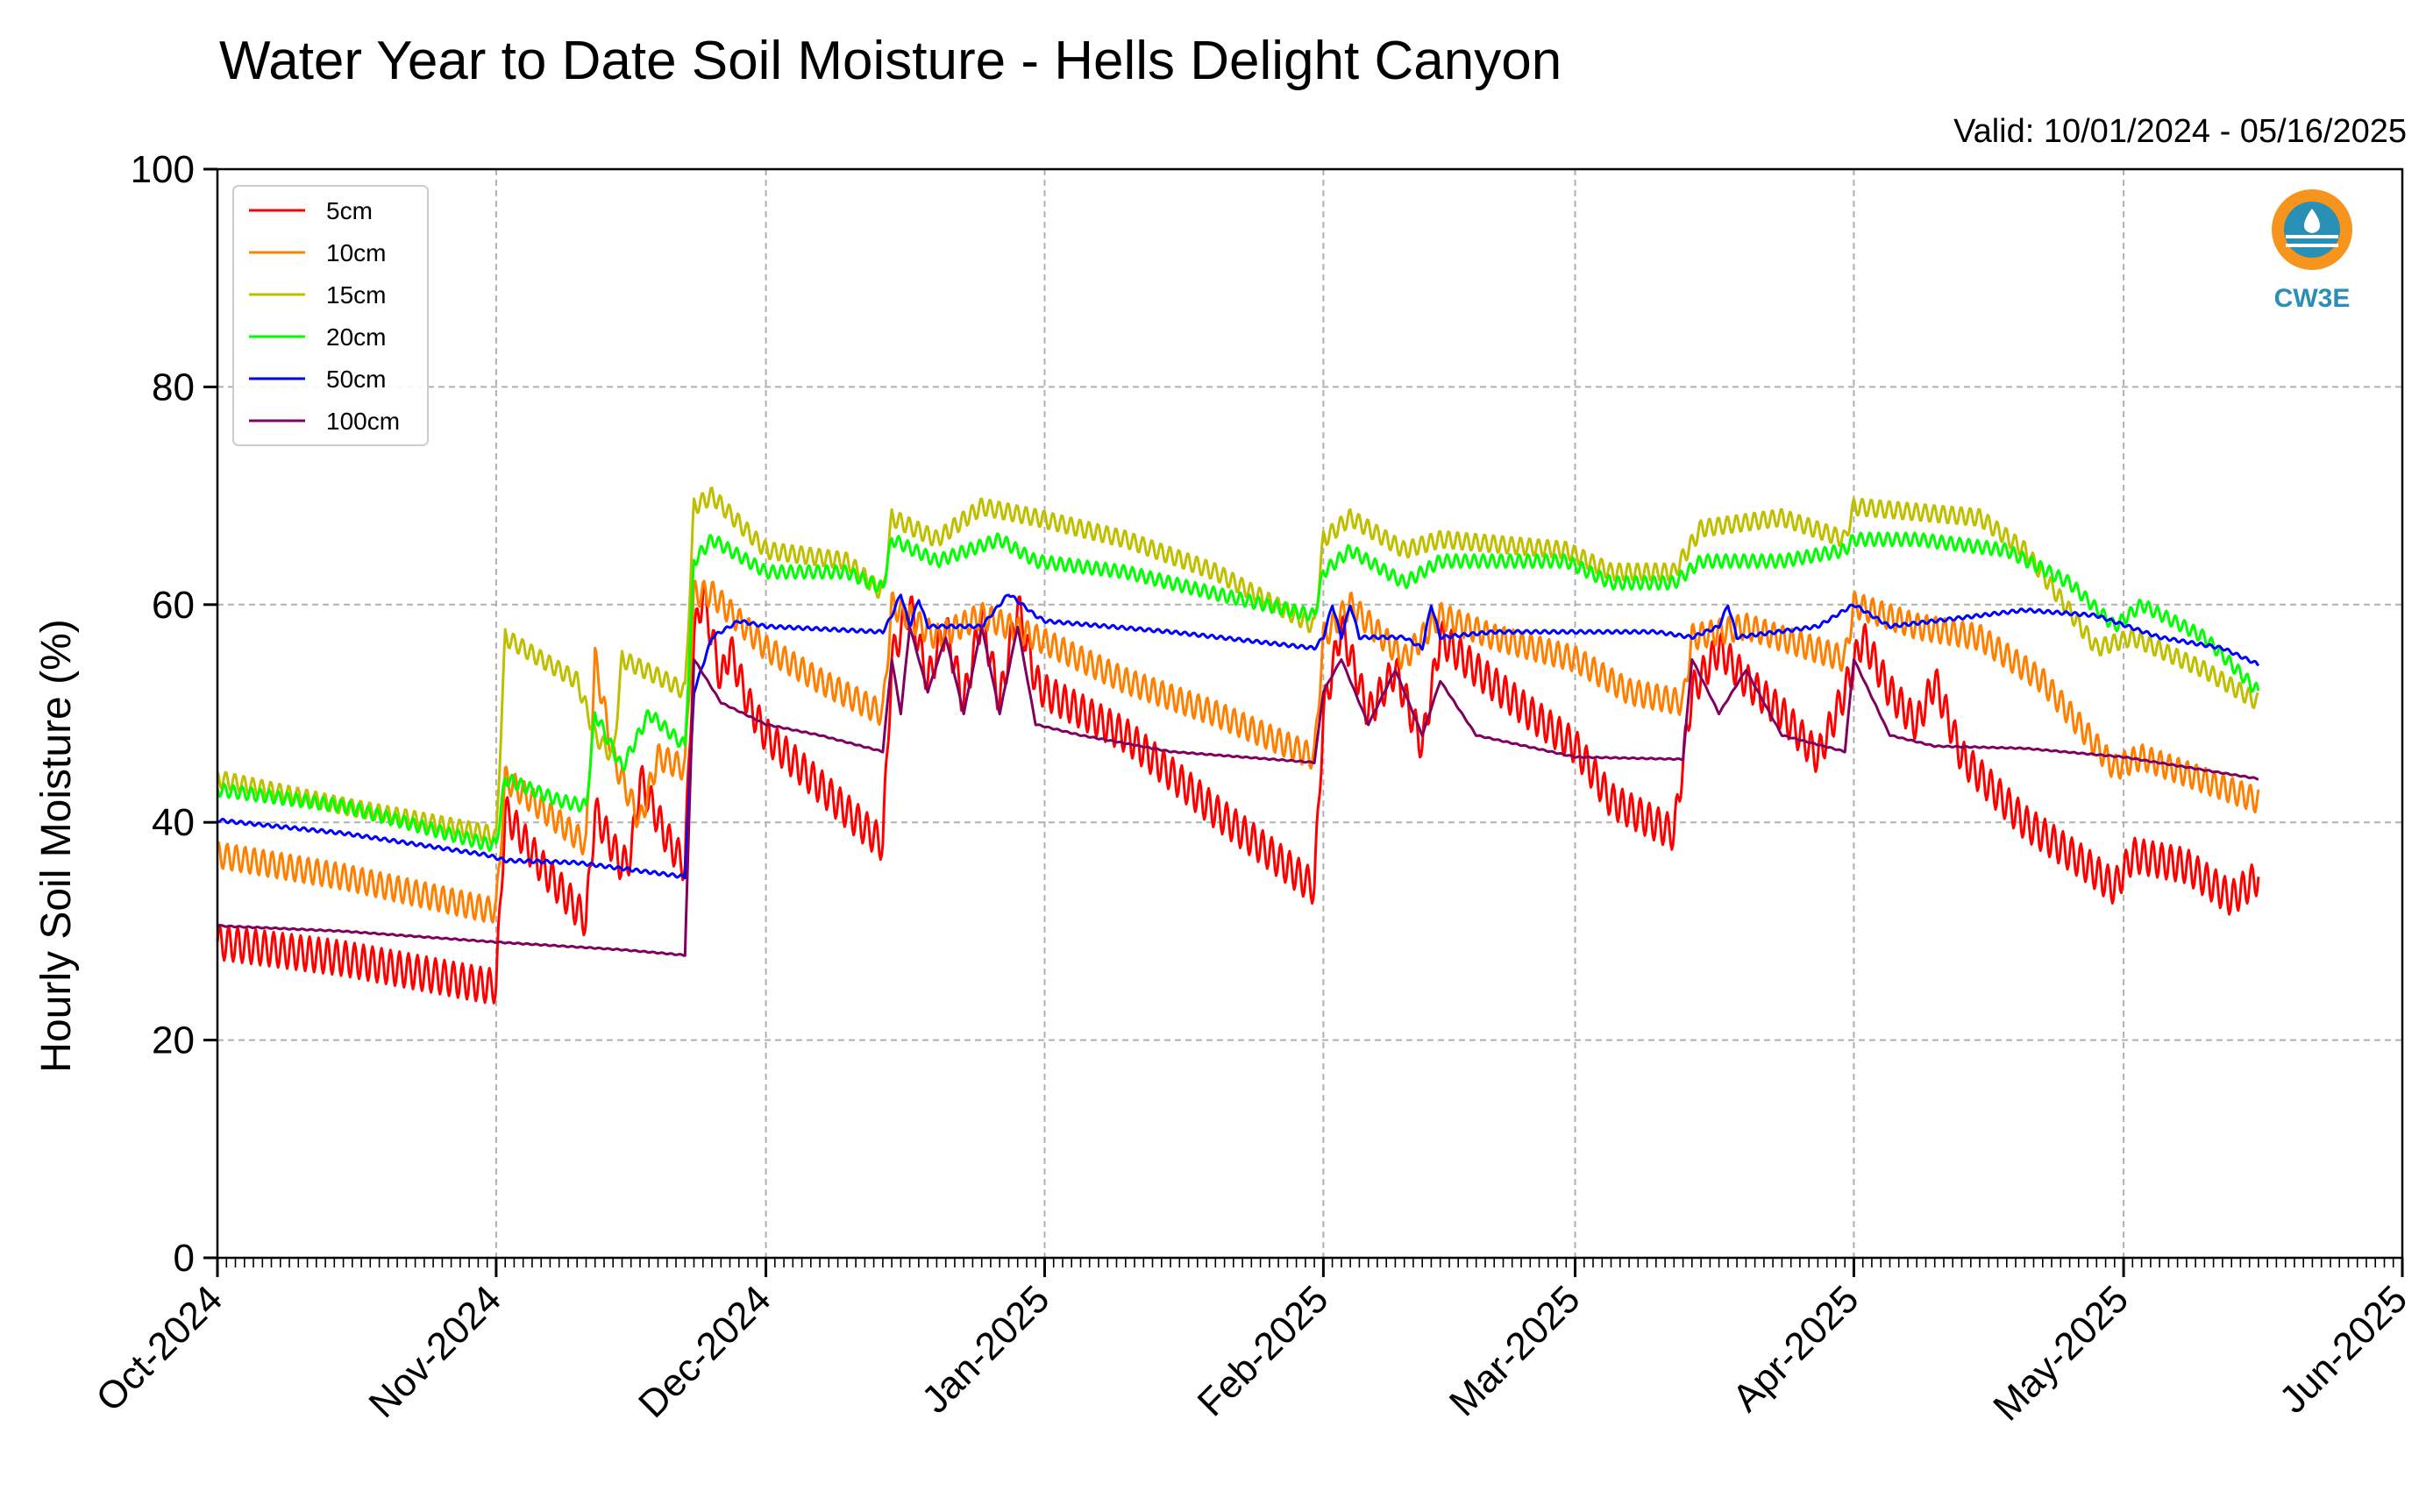 Image resolution: width=2426 pixels, height=1512 pixels. What do you see at coordinates (356, 337) in the screenshot?
I see `legend-label-20cm: 20cm` at bounding box center [356, 337].